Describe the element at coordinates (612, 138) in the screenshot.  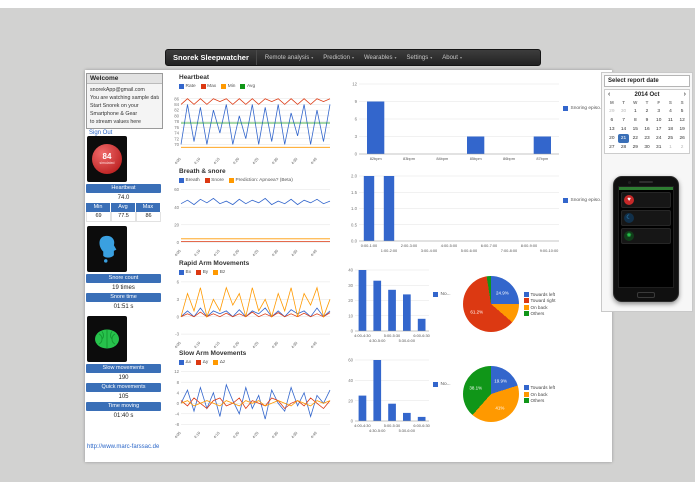
I see `calendar-day: 20` at that location.